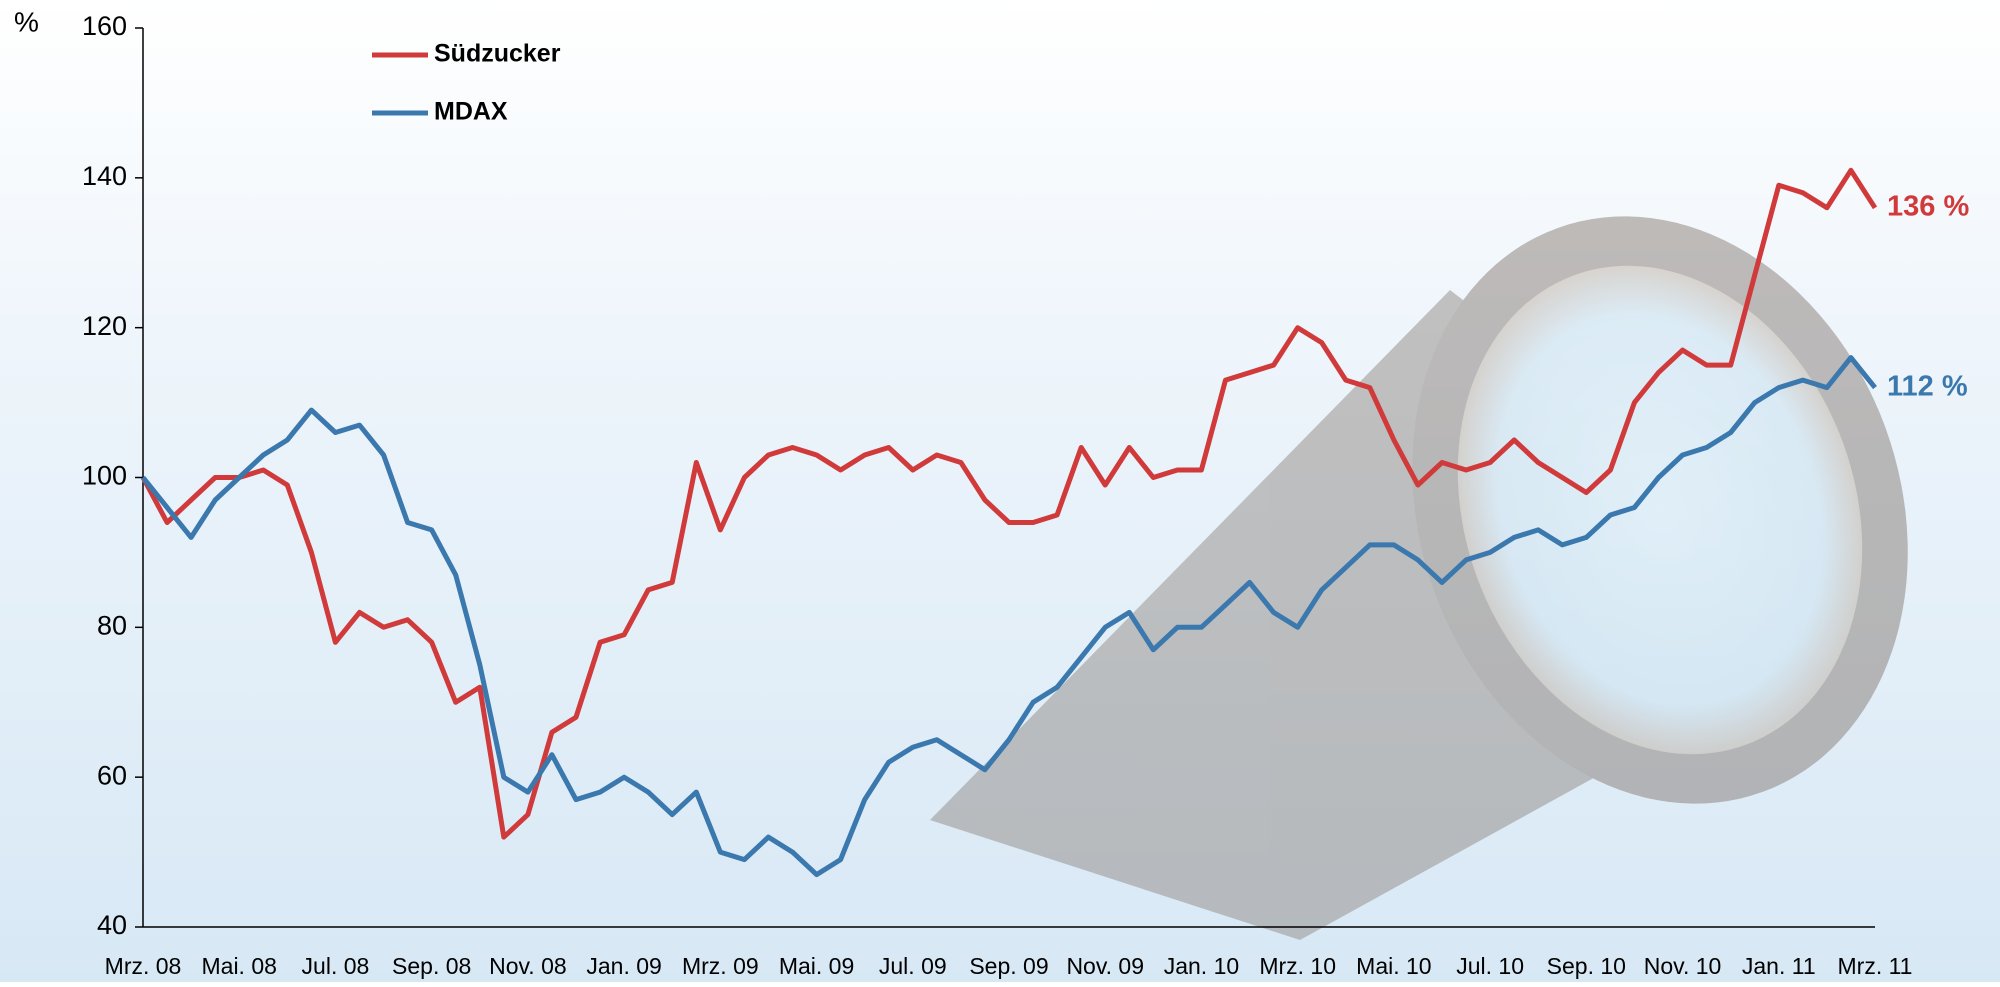  I want to click on y-tick-label: 80, so click(112, 625).